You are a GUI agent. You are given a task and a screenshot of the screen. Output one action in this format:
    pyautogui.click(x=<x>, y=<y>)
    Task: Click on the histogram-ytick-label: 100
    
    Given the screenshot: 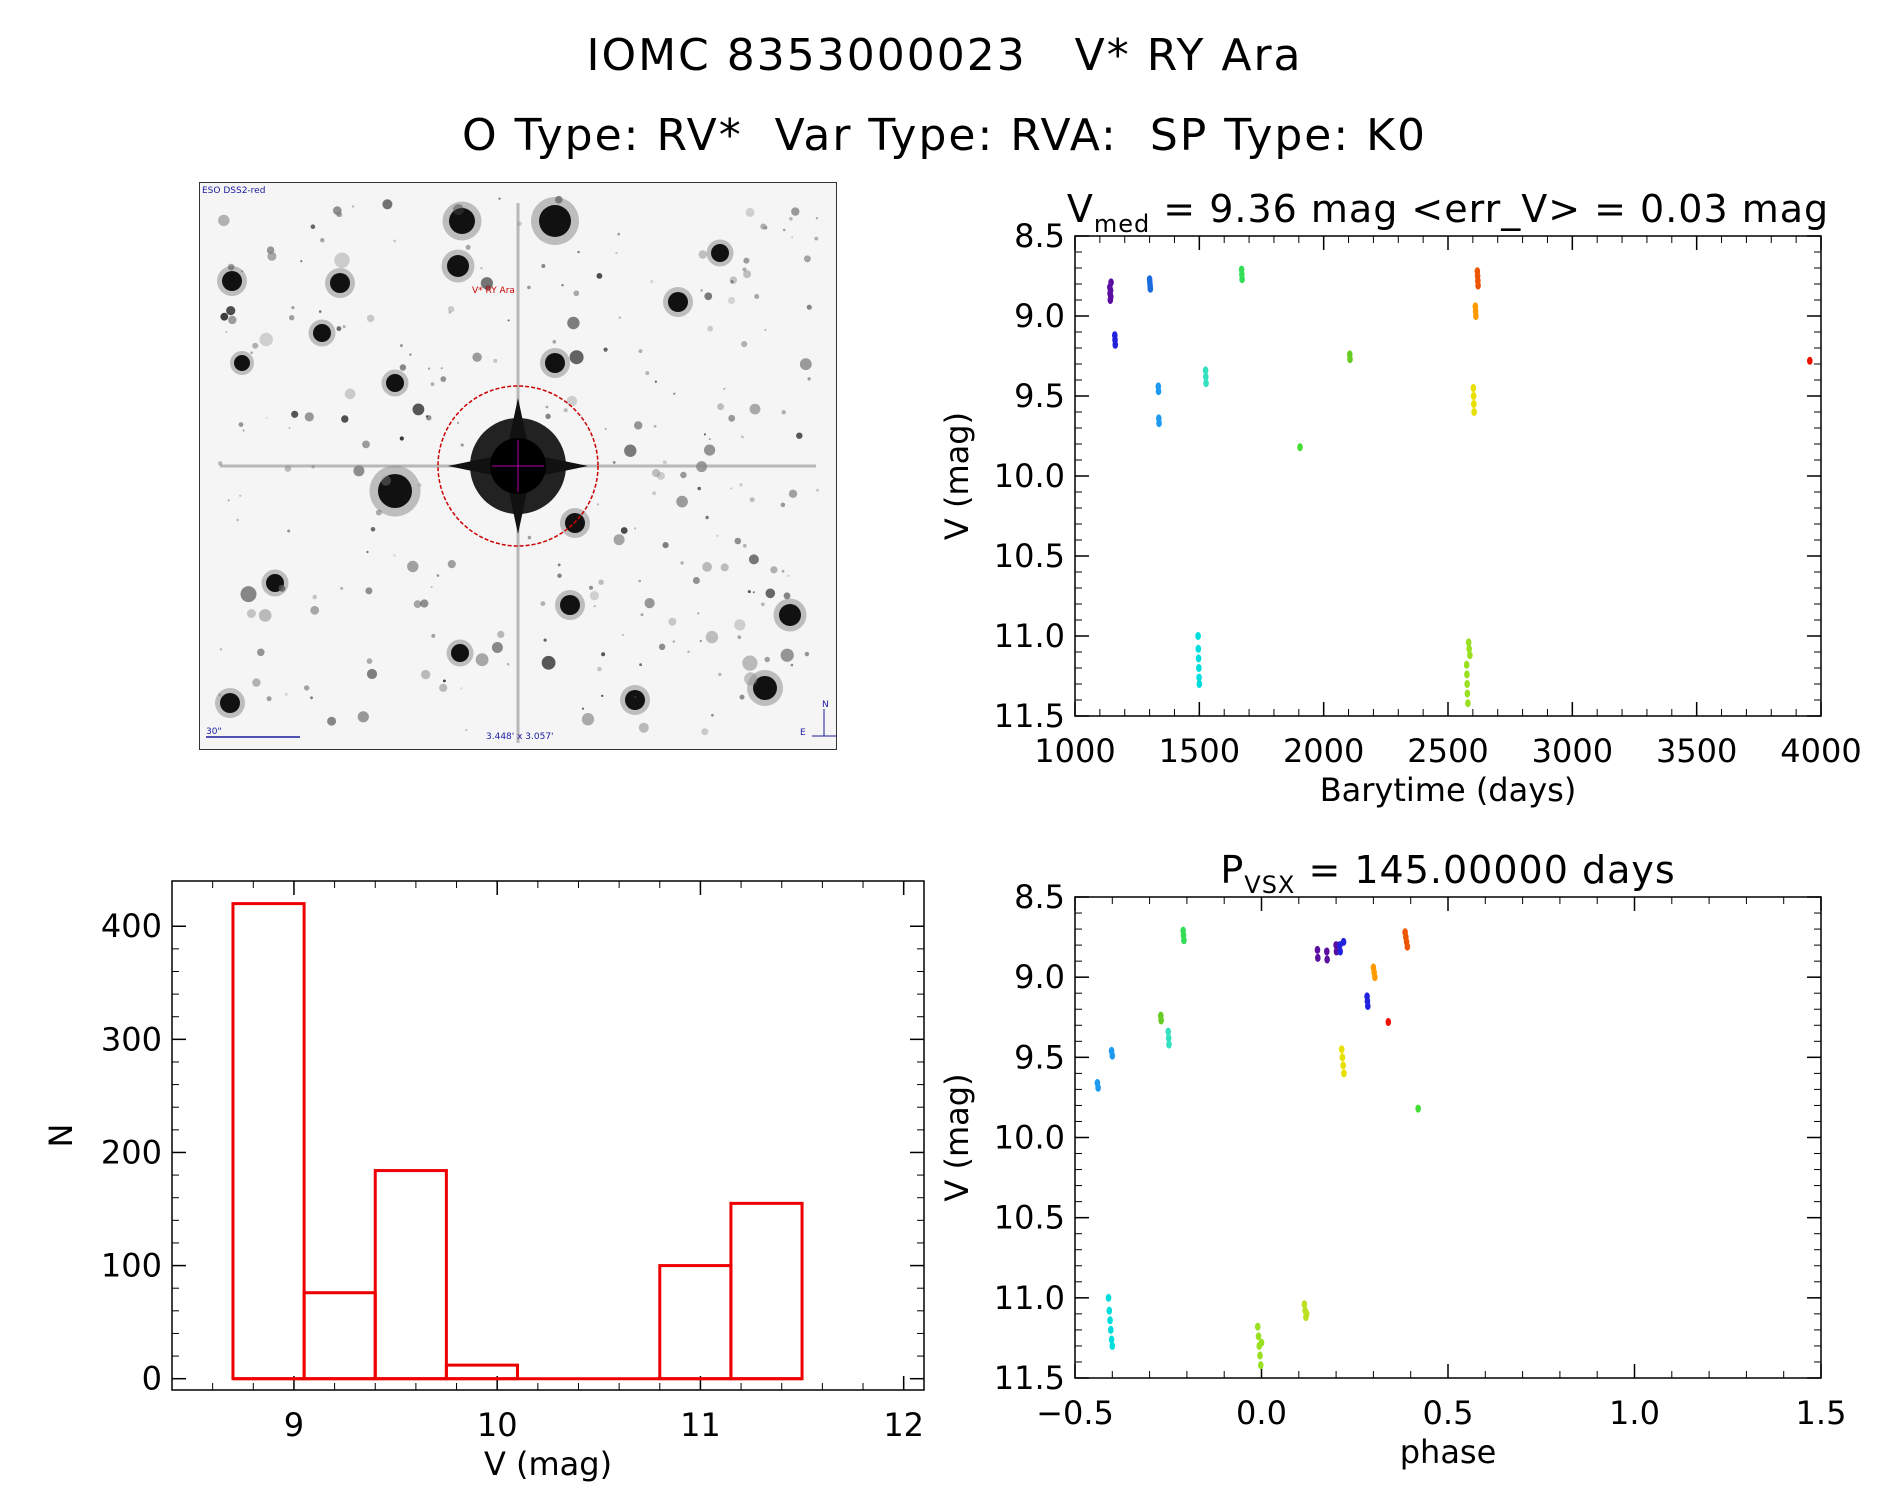 What is the action you would take?
    pyautogui.click(x=131, y=1266)
    